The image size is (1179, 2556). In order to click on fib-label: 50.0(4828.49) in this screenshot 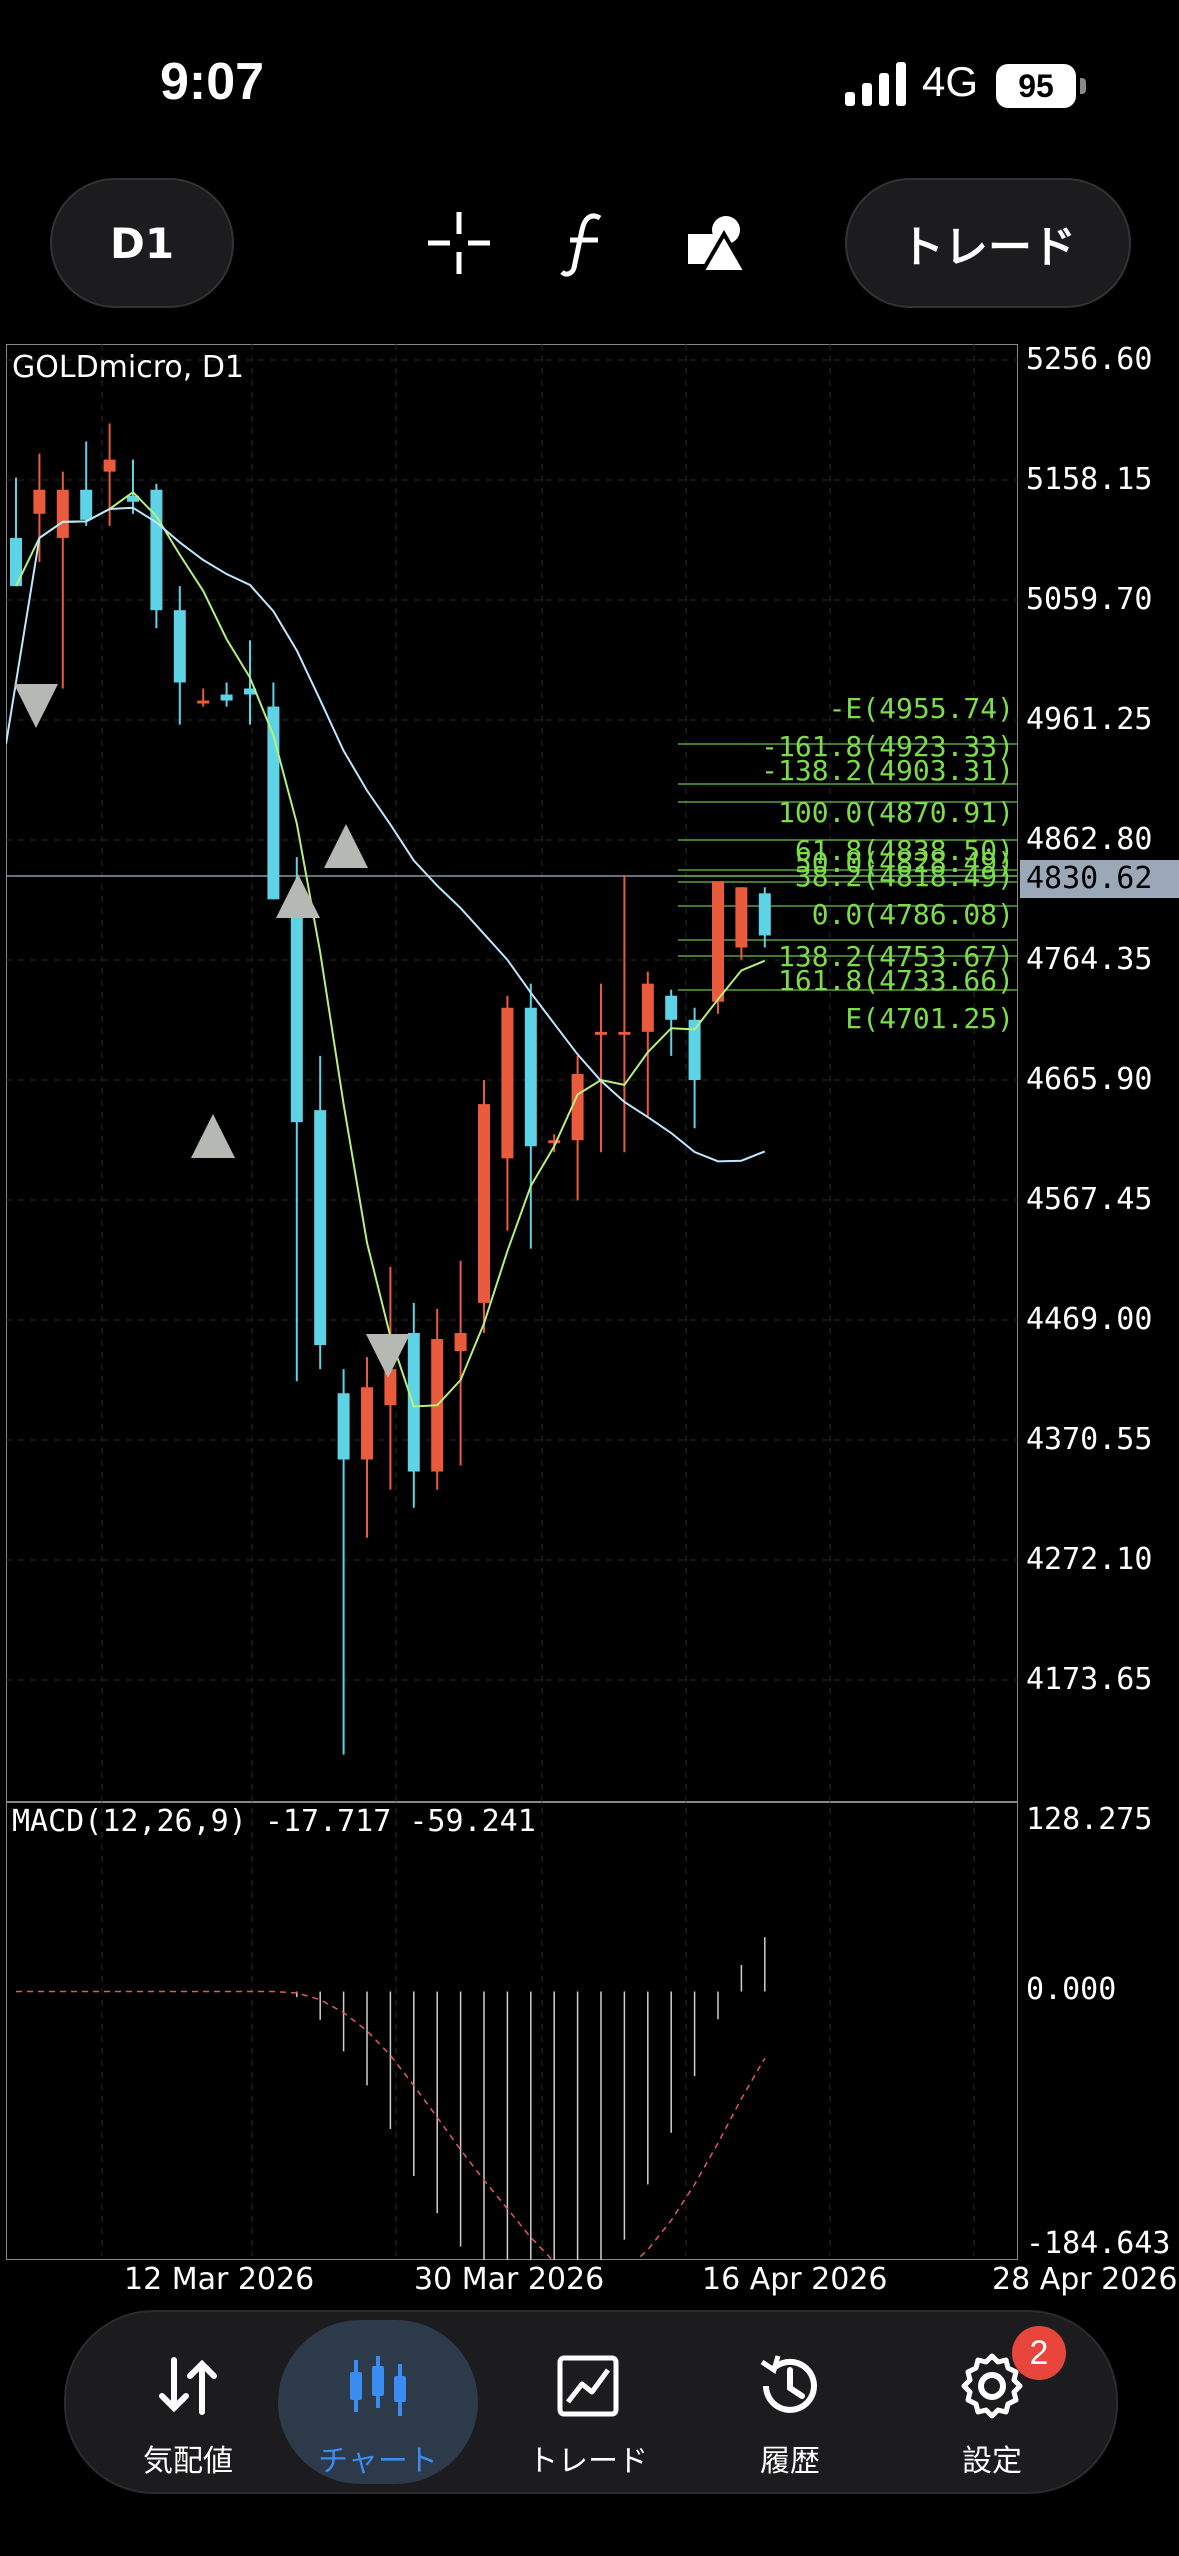, I will do `click(904, 862)`.